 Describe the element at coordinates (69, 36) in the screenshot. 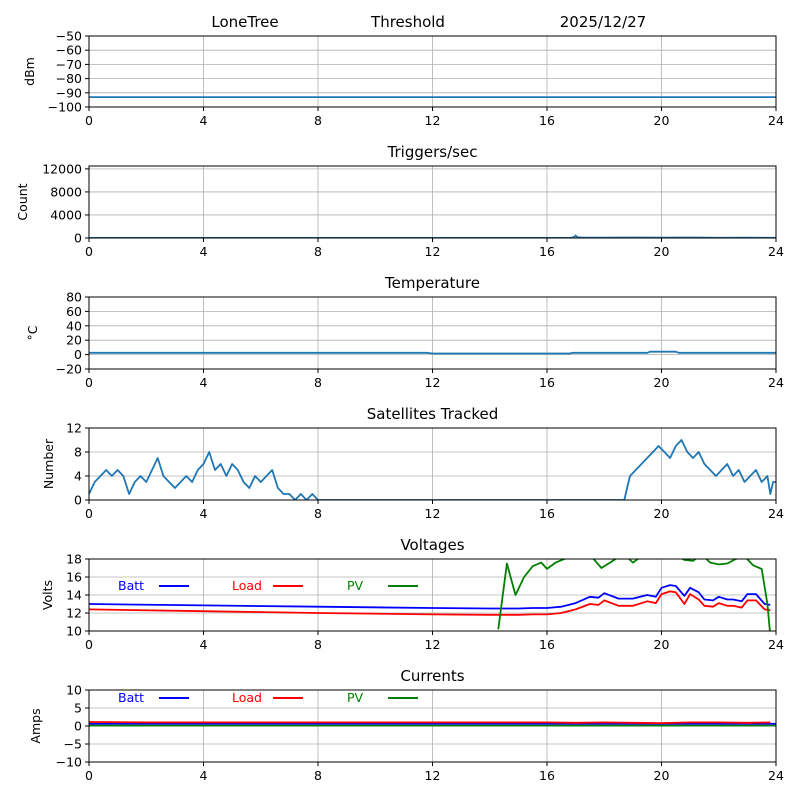

I see `y-tick-label: −50` at that location.